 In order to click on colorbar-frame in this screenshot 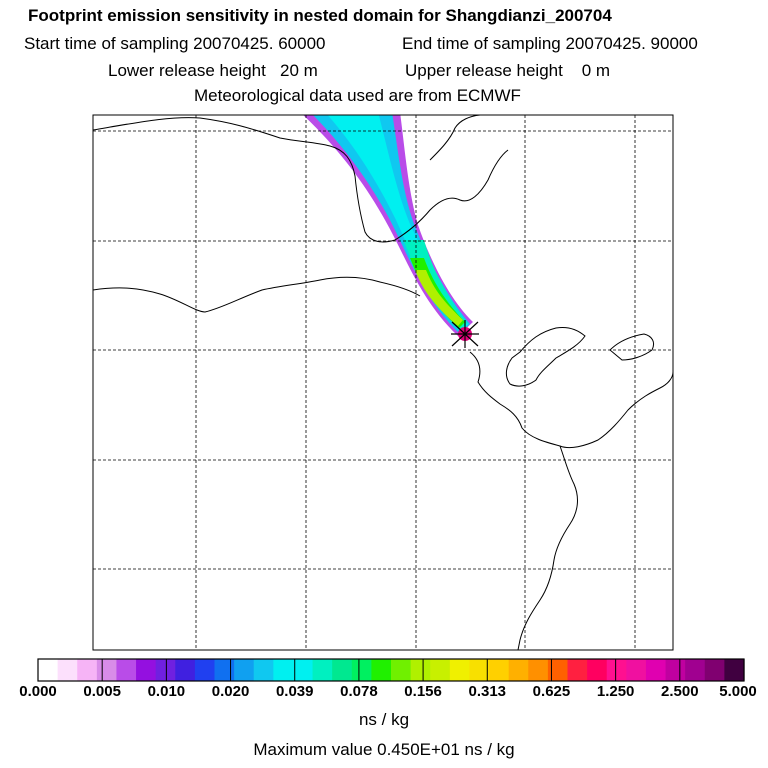, I will do `click(391, 670)`.